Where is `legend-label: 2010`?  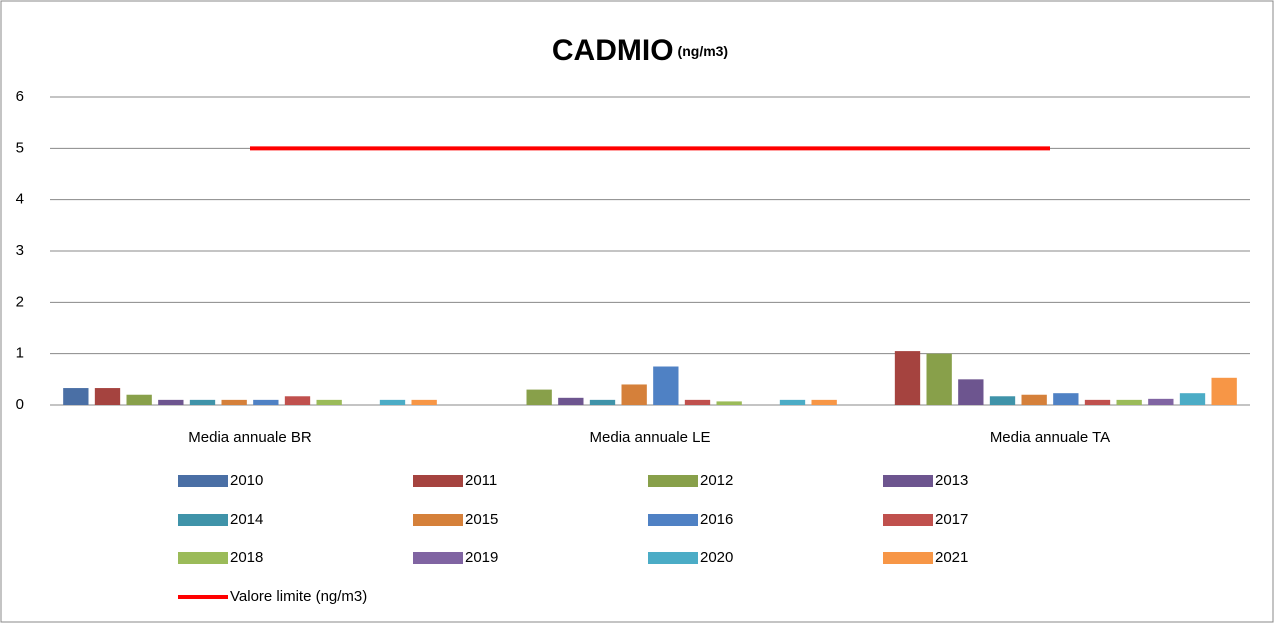
legend-label: 2010 is located at coordinates (246, 480).